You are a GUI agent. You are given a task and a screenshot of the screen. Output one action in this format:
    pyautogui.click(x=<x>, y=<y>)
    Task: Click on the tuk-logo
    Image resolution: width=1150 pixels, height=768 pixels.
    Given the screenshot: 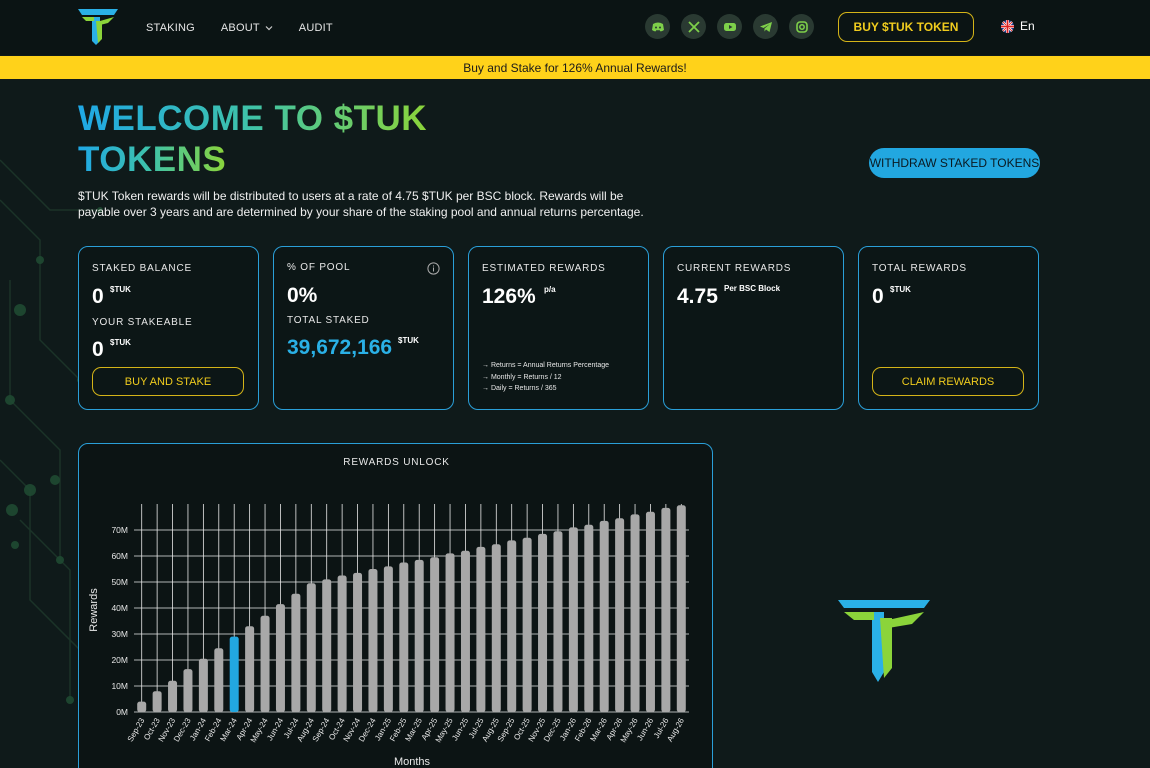 What is the action you would take?
    pyautogui.click(x=98, y=26)
    